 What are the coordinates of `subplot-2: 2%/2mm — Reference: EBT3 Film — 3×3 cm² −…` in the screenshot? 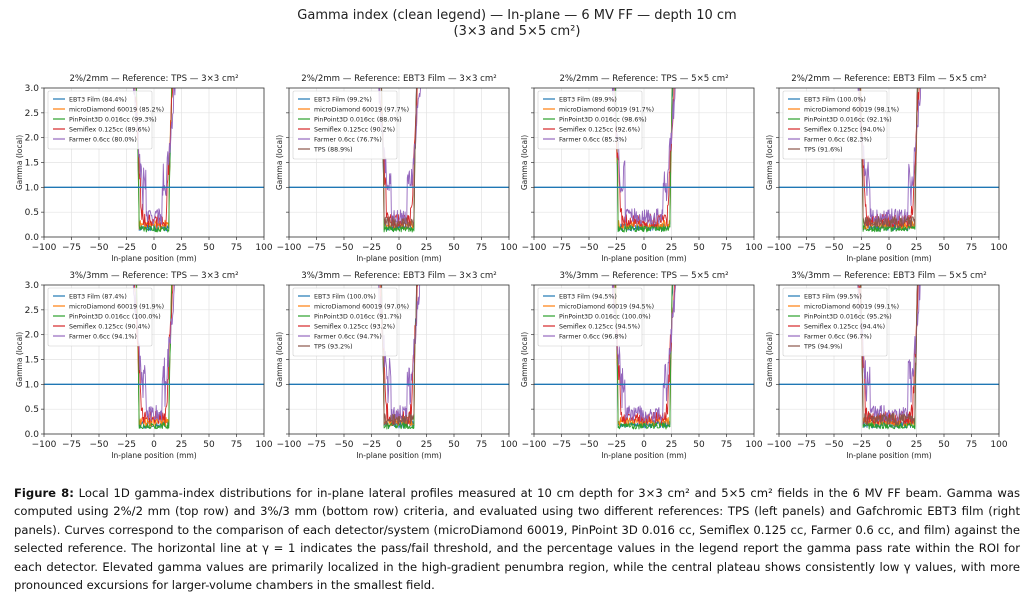 It's located at (396, 168).